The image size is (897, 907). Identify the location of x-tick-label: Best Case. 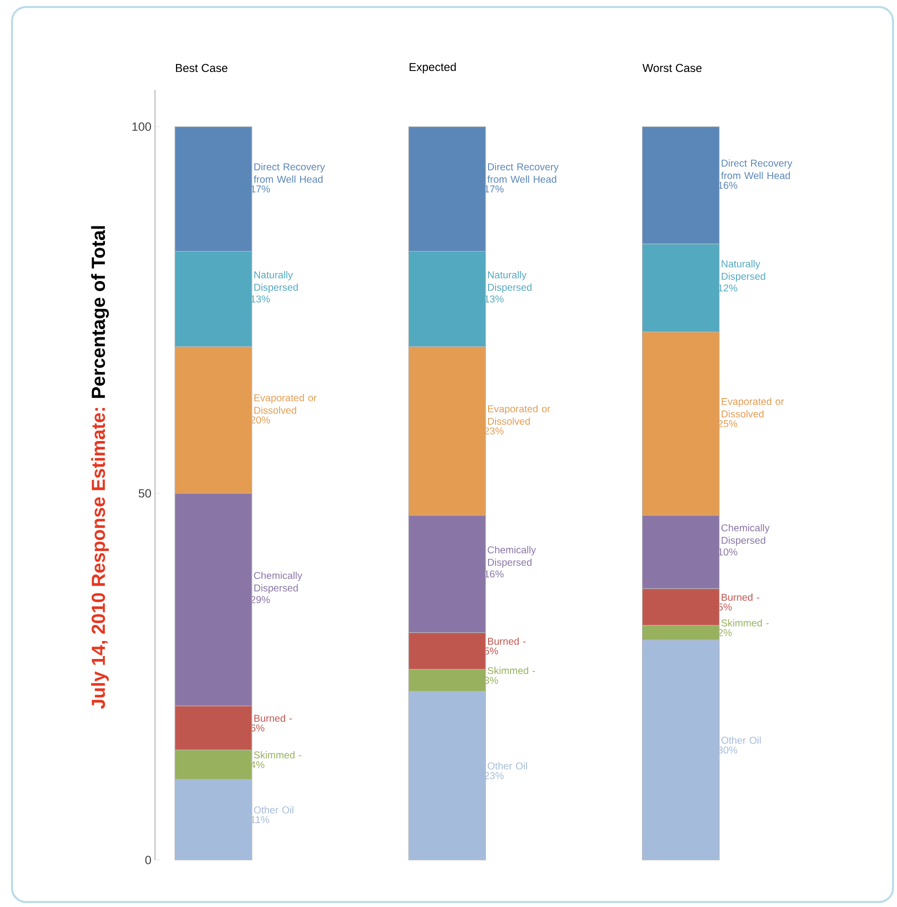
(202, 68).